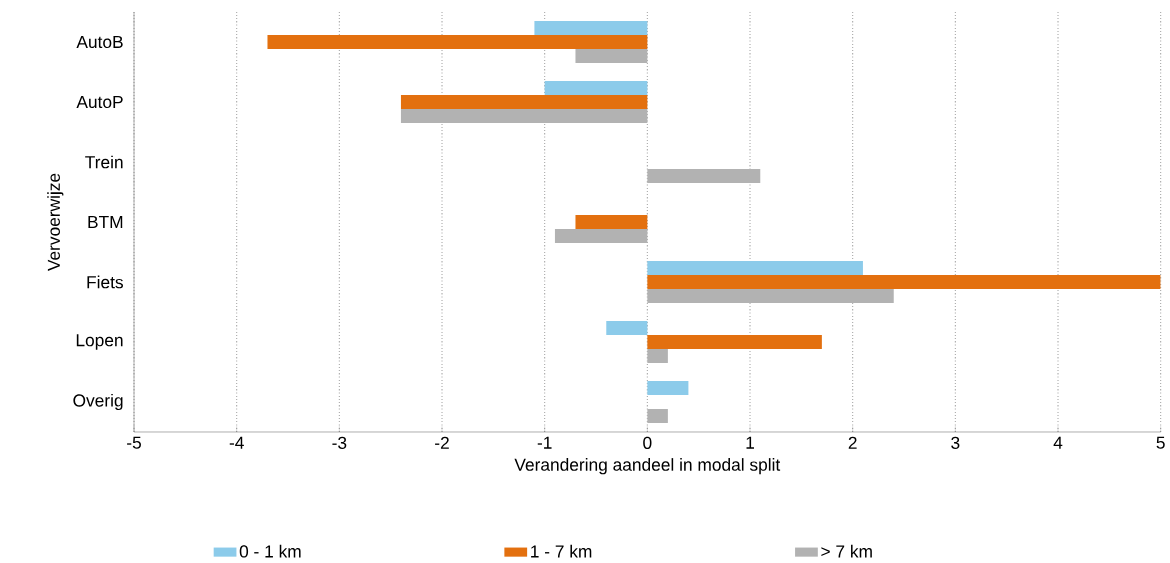 The image size is (1170, 563). What do you see at coordinates (105, 222) in the screenshot?
I see `y-tick-label: BTM` at bounding box center [105, 222].